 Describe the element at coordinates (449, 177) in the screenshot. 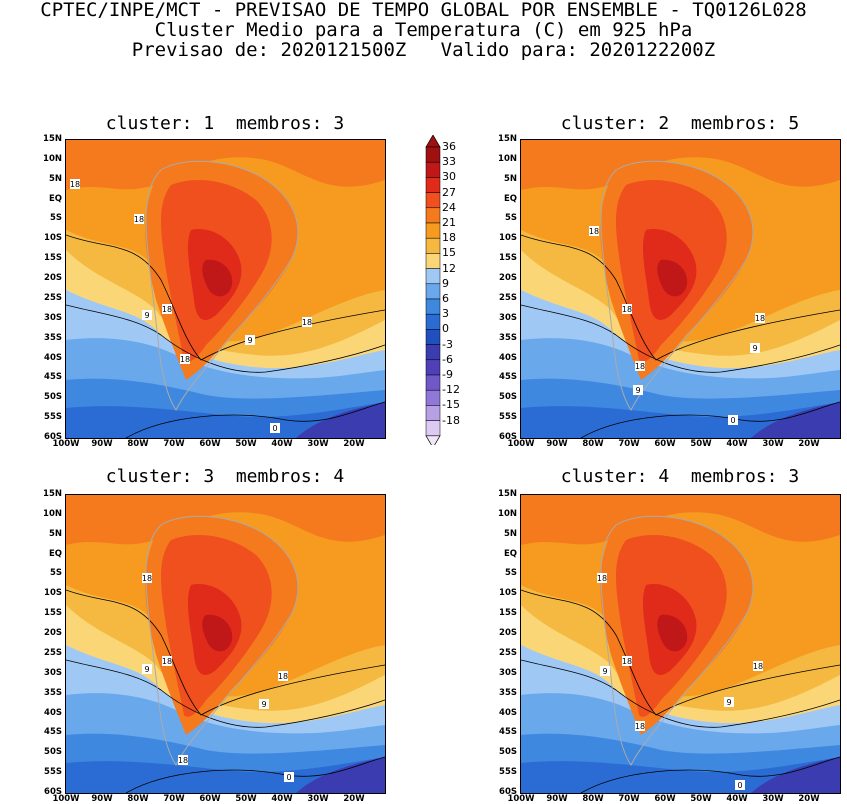

I see `colorbar-label: 30` at that location.